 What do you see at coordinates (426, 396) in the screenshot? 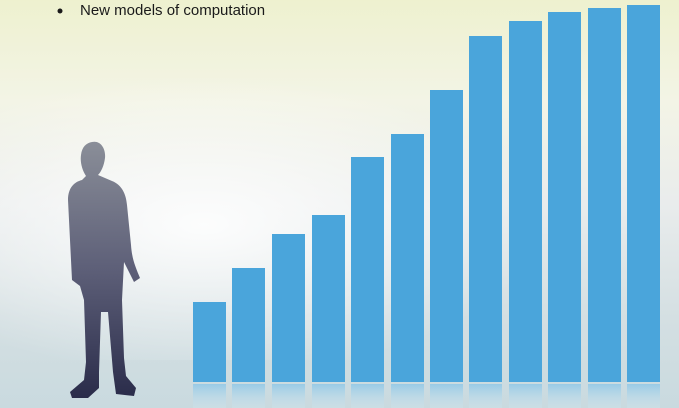
I see `bar-reflections` at bounding box center [426, 396].